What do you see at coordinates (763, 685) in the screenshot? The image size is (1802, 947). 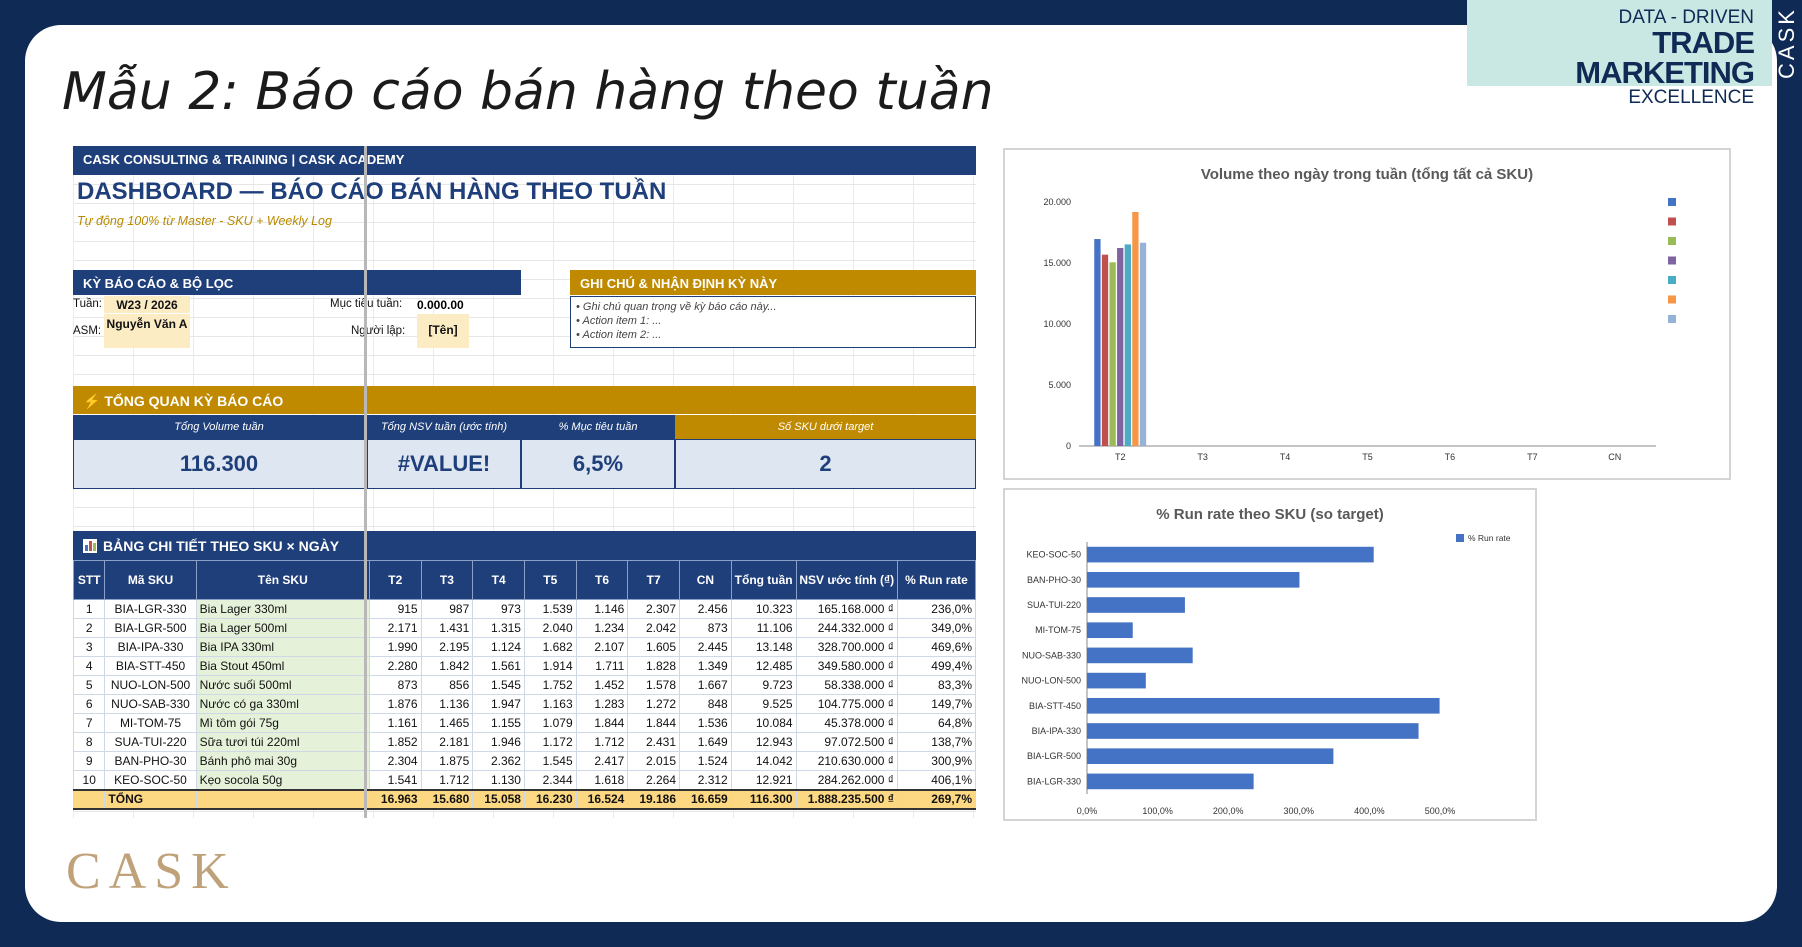 I see `table-cell: 9.723` at bounding box center [763, 685].